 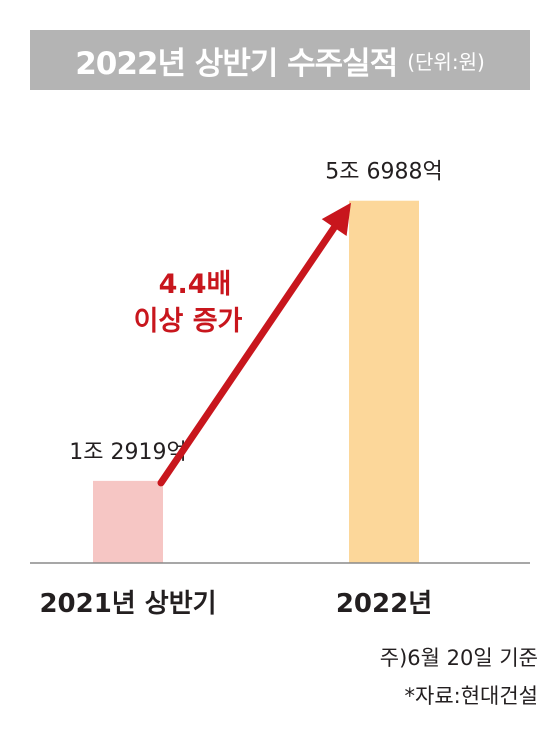 I want to click on category-label-1: 2021년 상반기, so click(x=127, y=604).